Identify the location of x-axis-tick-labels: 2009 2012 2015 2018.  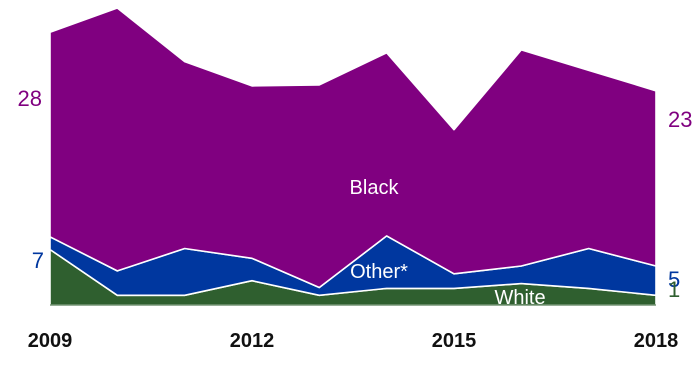
(353, 341).